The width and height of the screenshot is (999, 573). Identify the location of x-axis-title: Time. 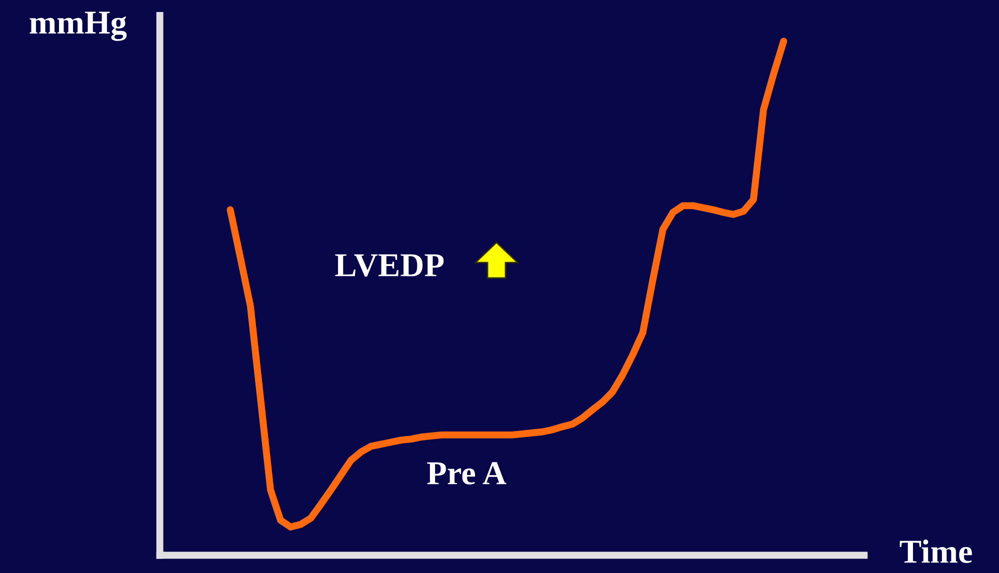
(936, 551).